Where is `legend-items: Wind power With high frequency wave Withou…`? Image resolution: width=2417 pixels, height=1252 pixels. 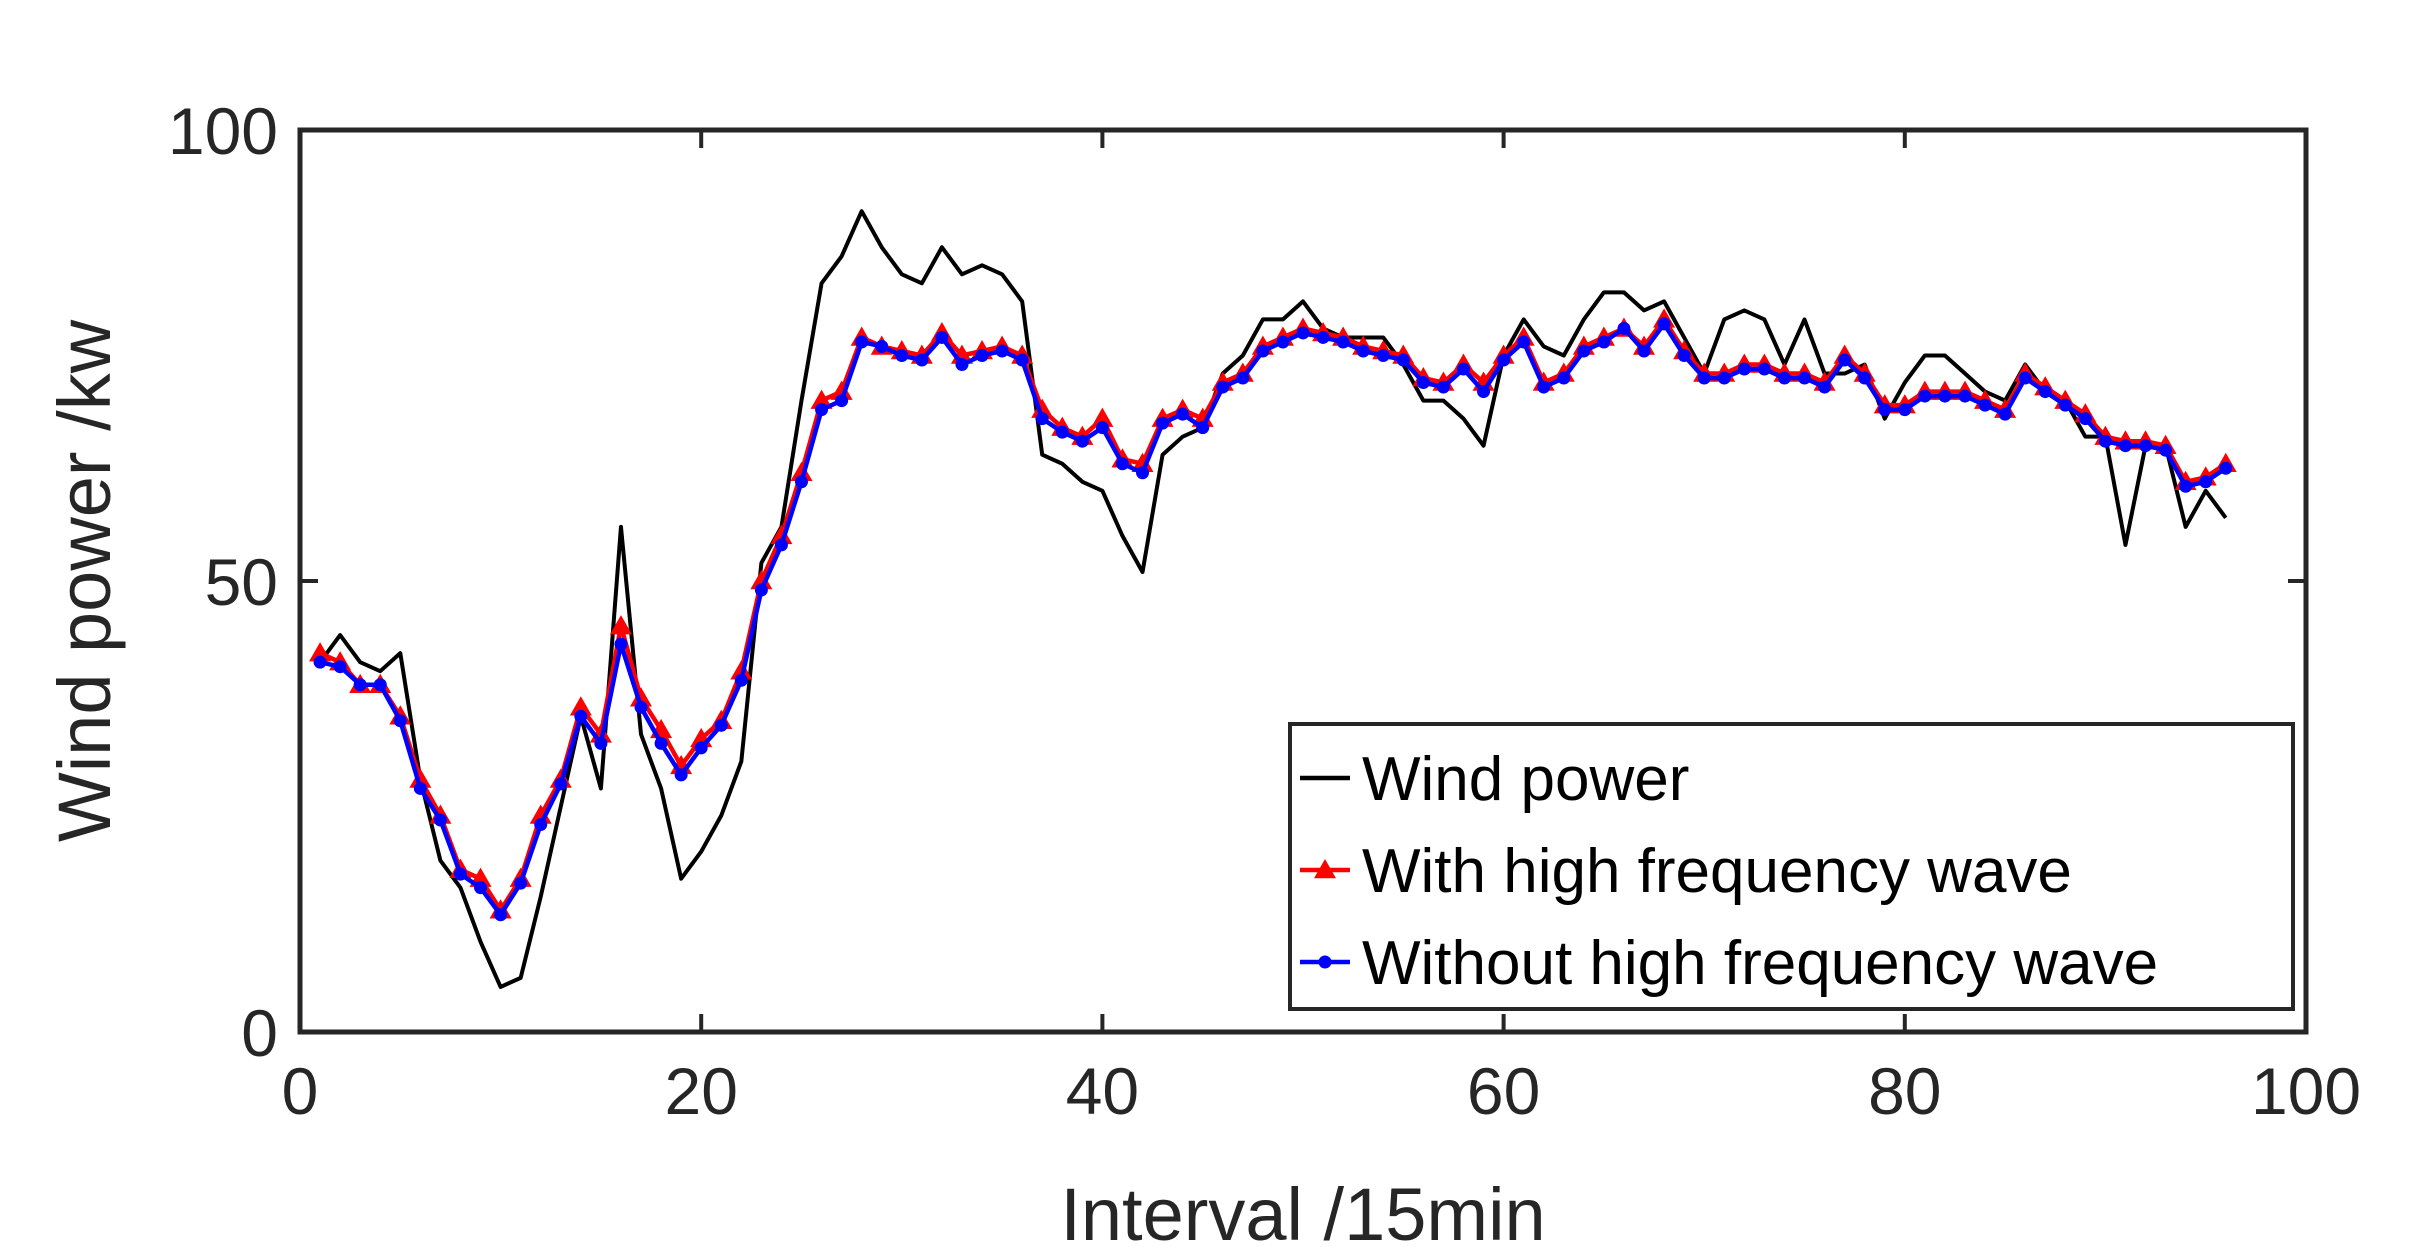 legend-items: Wind power With high frequency wave Withou… is located at coordinates (1729, 871).